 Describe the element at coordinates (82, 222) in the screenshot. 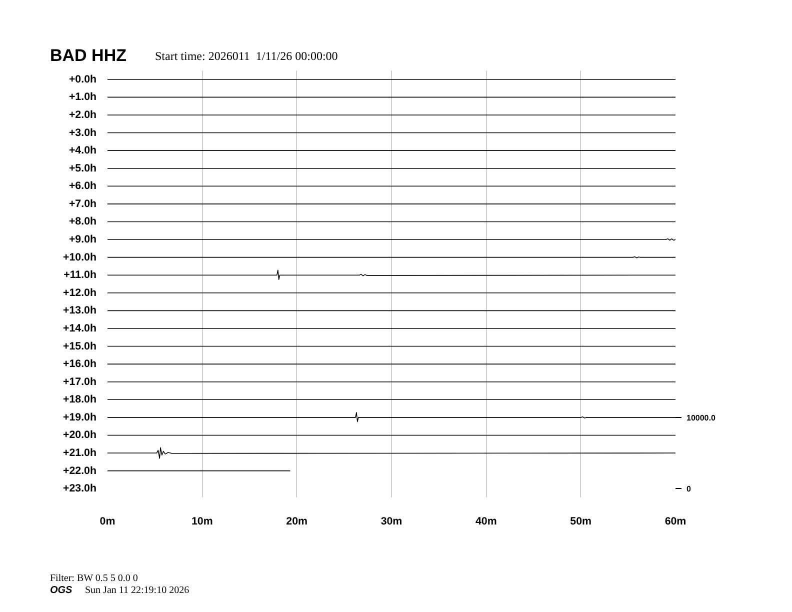

I see `y-tick-label: +8.0h` at that location.